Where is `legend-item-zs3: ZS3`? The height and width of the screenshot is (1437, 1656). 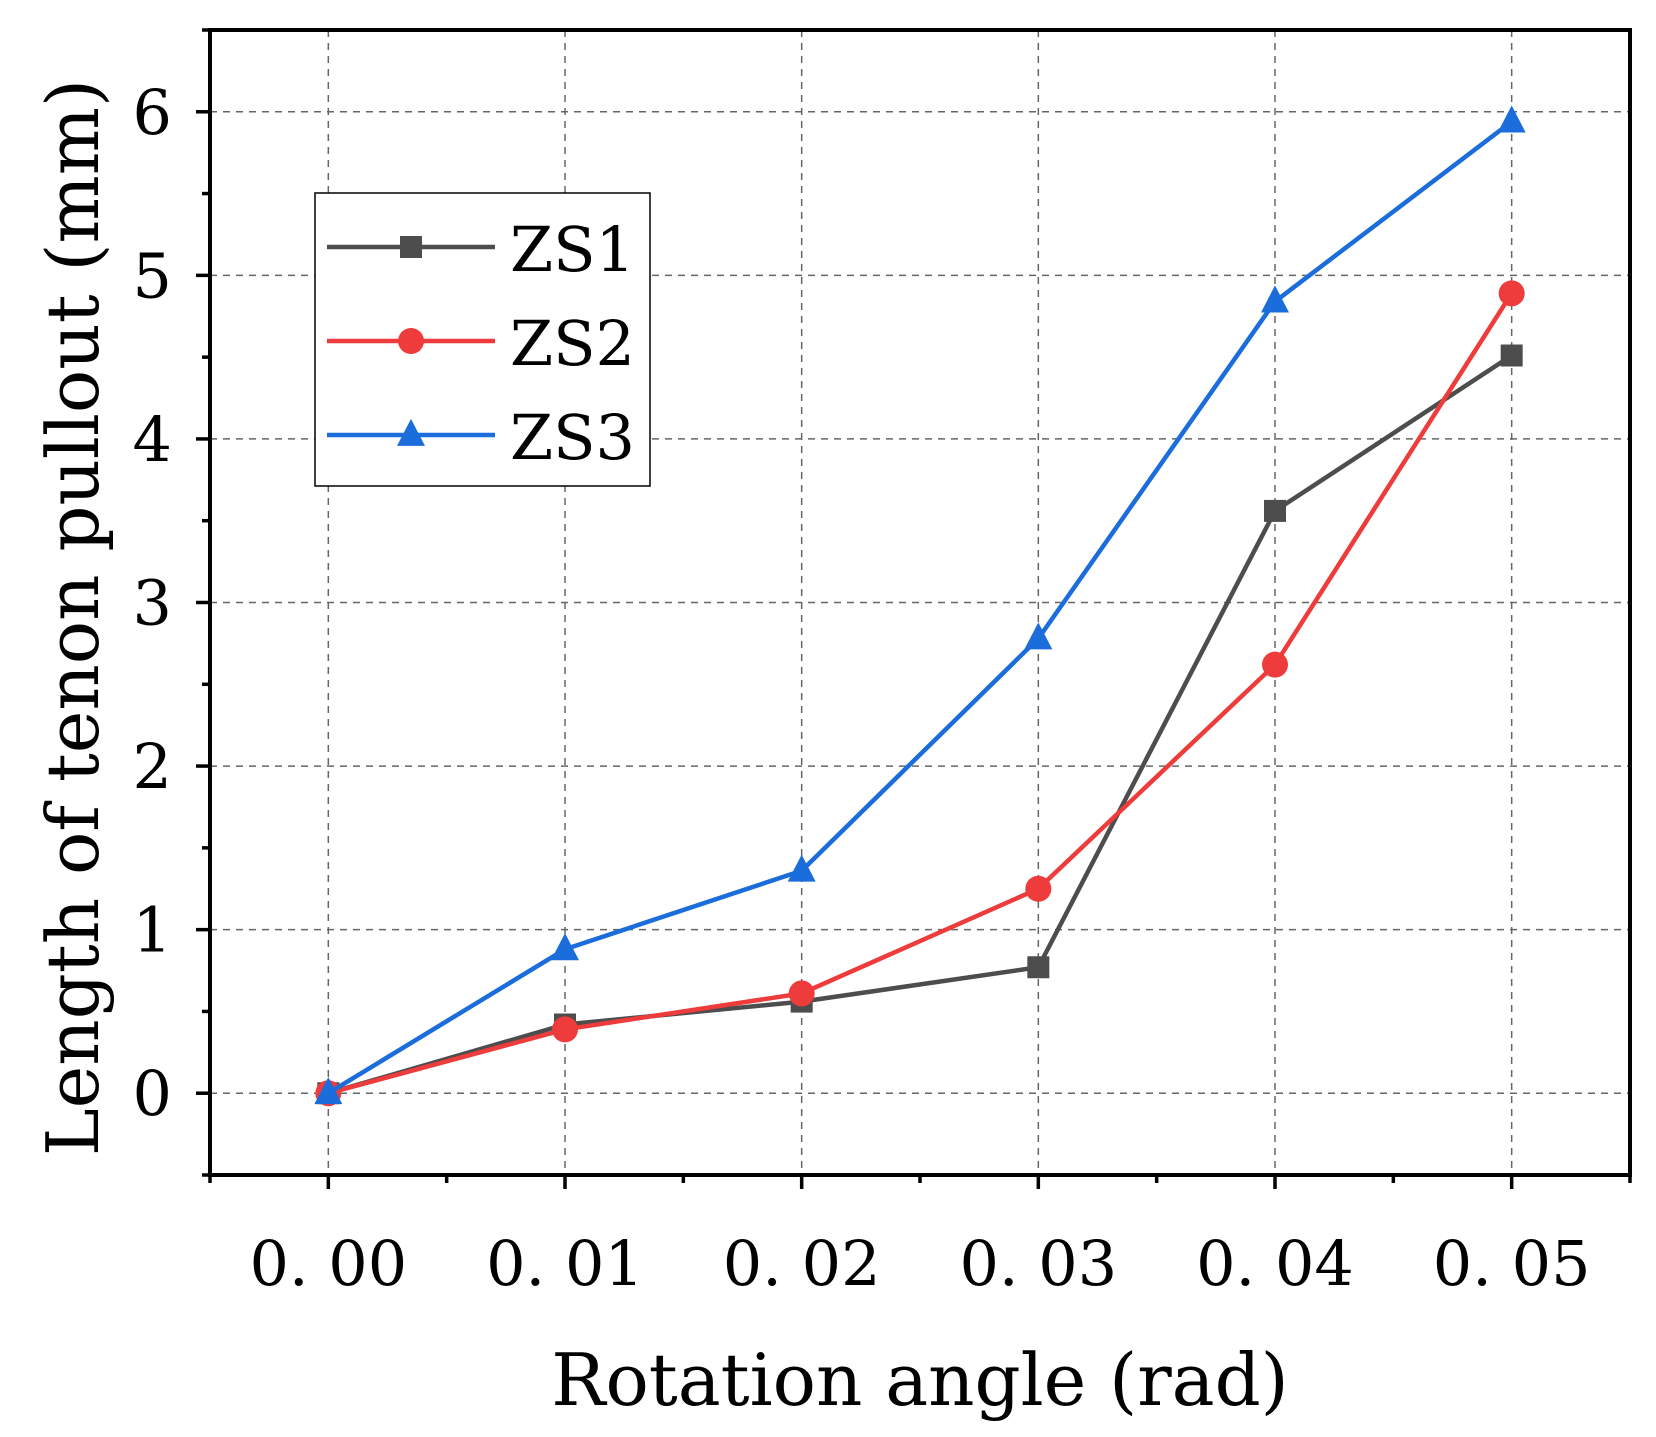
legend-item-zs3: ZS3 is located at coordinates (481, 437).